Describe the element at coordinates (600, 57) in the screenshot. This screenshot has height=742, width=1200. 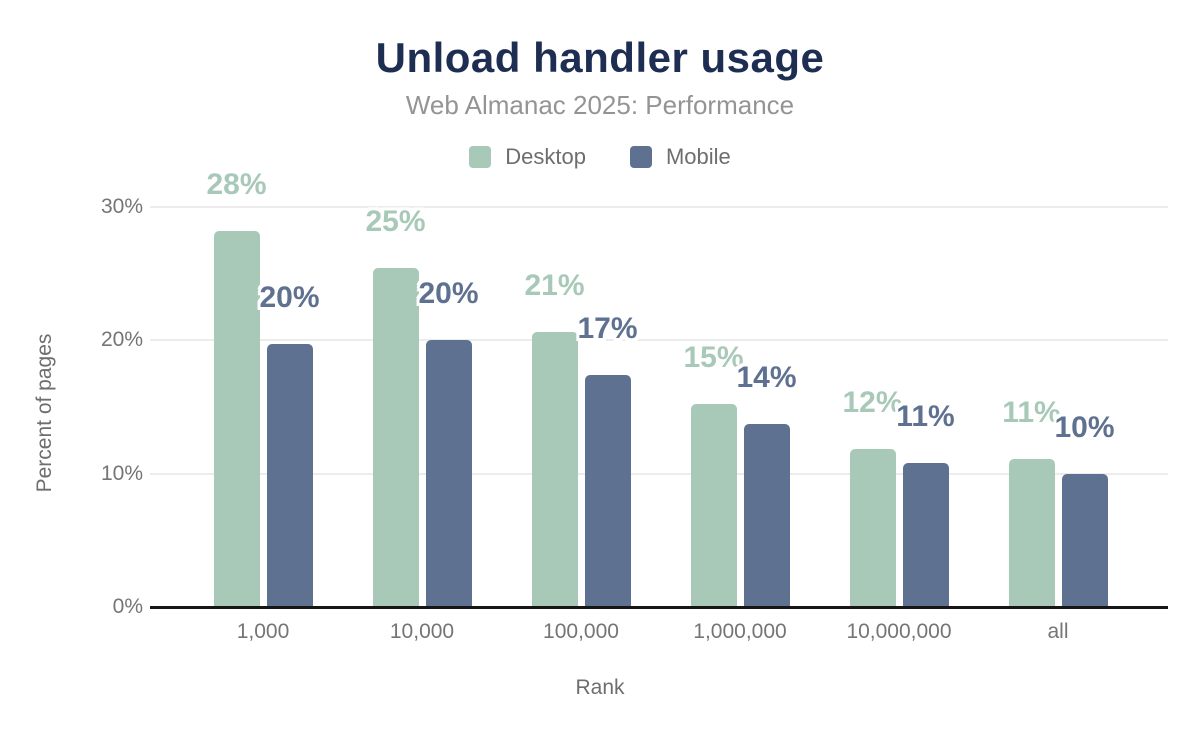
I see `chart-title: Unload handler usage` at that location.